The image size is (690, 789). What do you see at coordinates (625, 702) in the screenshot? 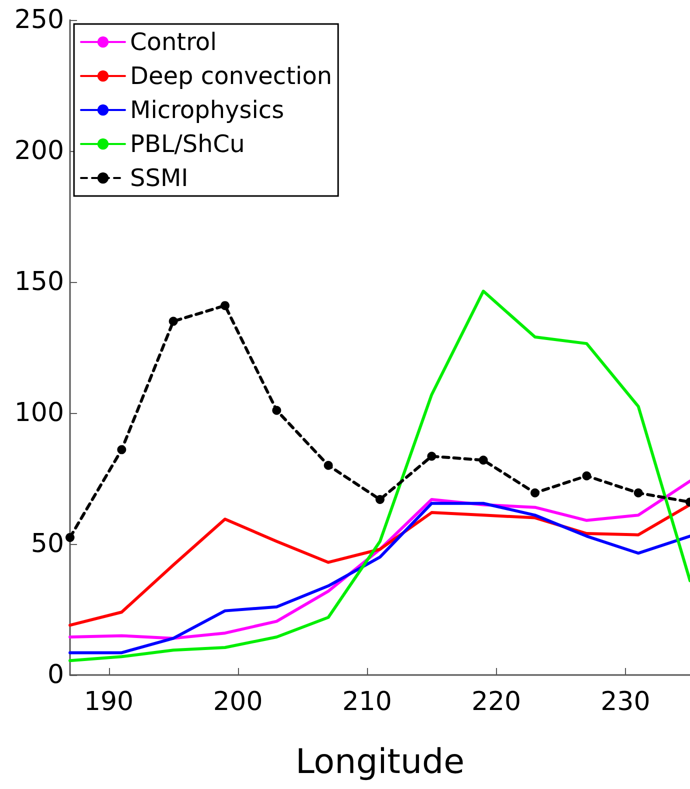
I see `x-tick-label: 230` at bounding box center [625, 702].